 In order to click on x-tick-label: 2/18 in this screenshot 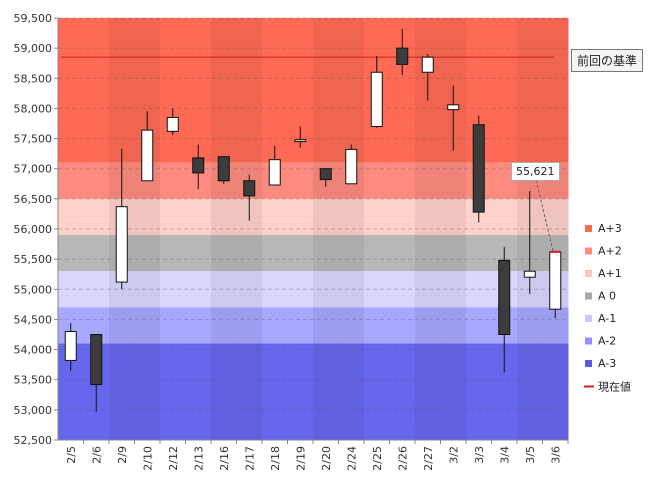, I will do `click(275, 458)`.